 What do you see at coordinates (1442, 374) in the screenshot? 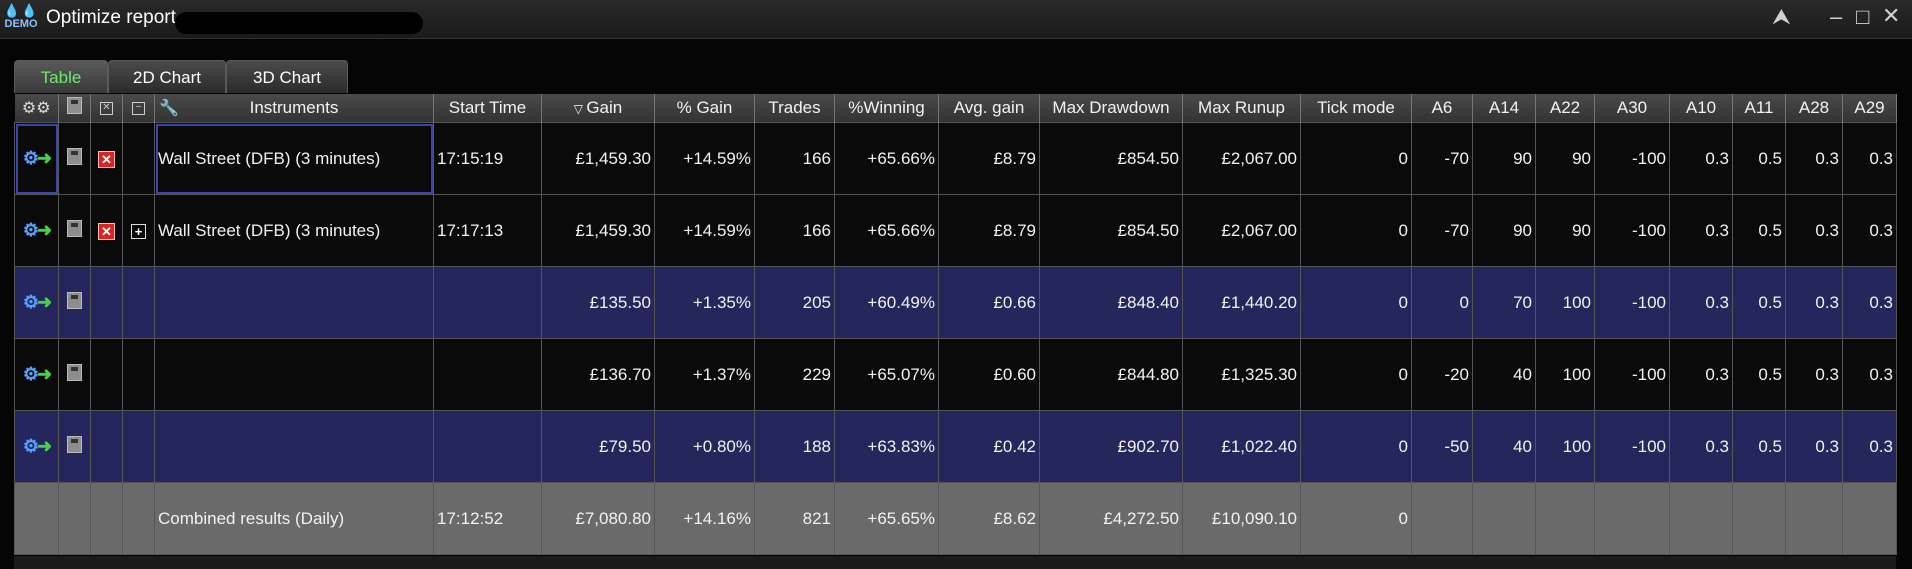
I see `cell-a6: -20` at bounding box center [1442, 374].